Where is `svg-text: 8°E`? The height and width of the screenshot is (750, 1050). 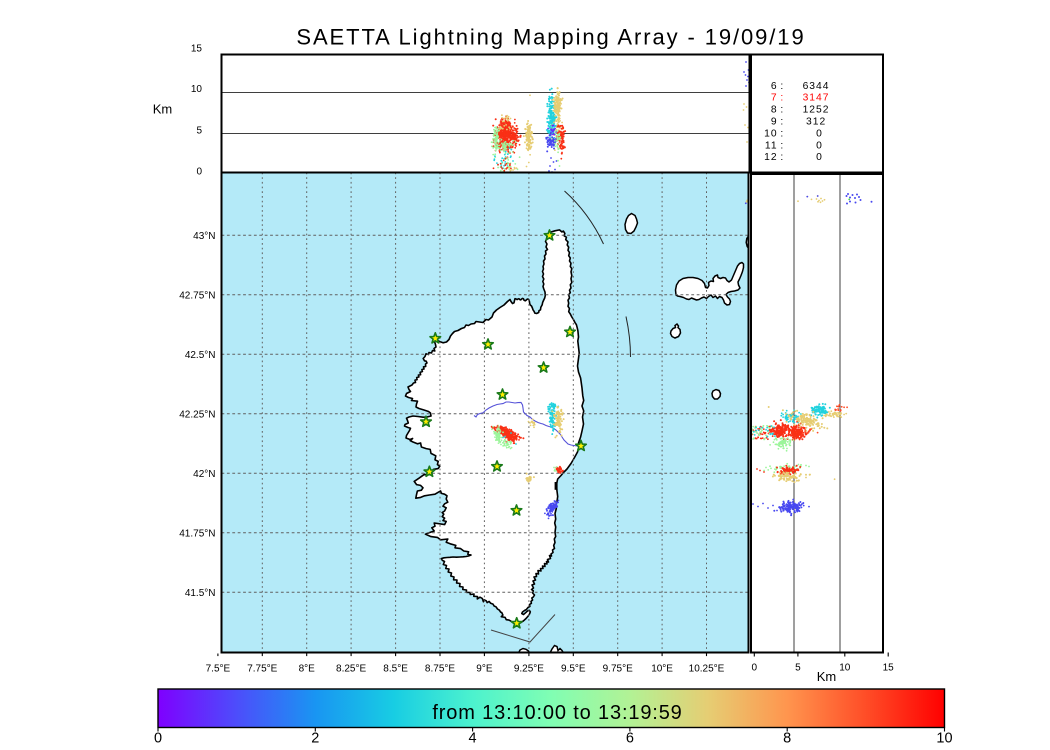 svg-text: 8°E is located at coordinates (307, 669).